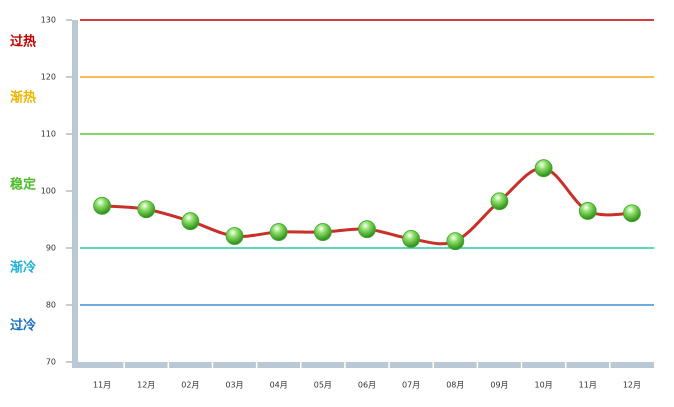 Image resolution: width=674 pixels, height=407 pixels. What do you see at coordinates (23, 98) in the screenshot?
I see `zone-label: 渐热` at bounding box center [23, 98].